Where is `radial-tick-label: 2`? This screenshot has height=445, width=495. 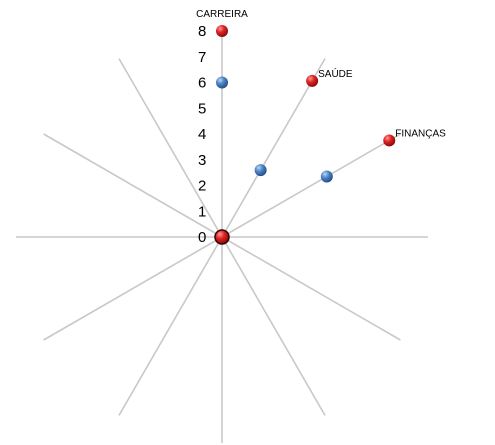
radial-tick-label: 2 is located at coordinates (202, 186).